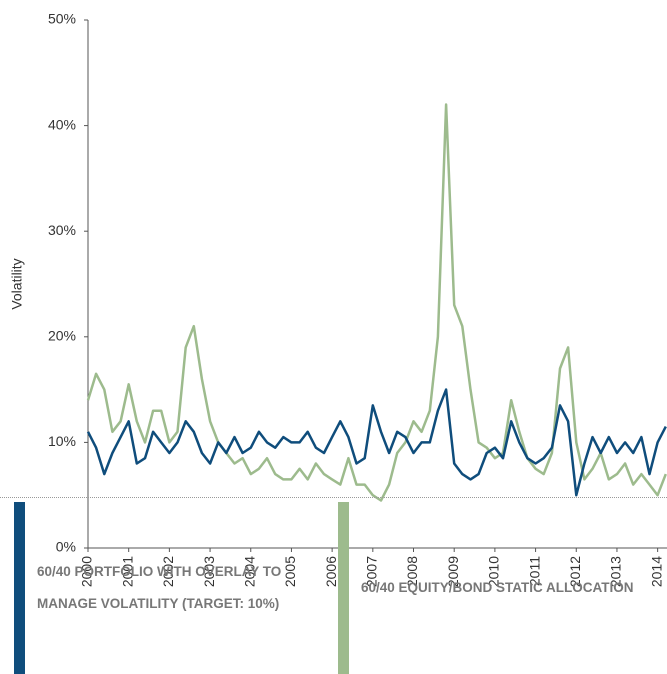  Describe the element at coordinates (497, 587) in the screenshot. I see `legend-label: 60/40 EQUITY/BOND STATIC ALLOCATION` at that location.